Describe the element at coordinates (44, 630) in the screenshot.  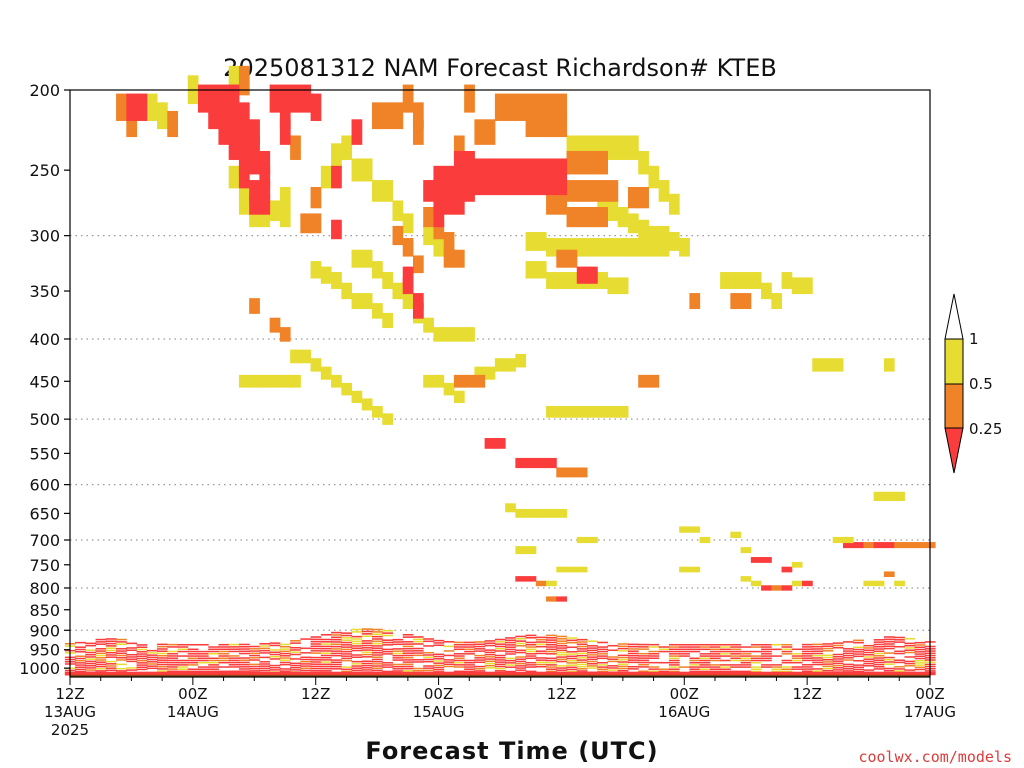
I see `y-tick-label: 900` at that location.